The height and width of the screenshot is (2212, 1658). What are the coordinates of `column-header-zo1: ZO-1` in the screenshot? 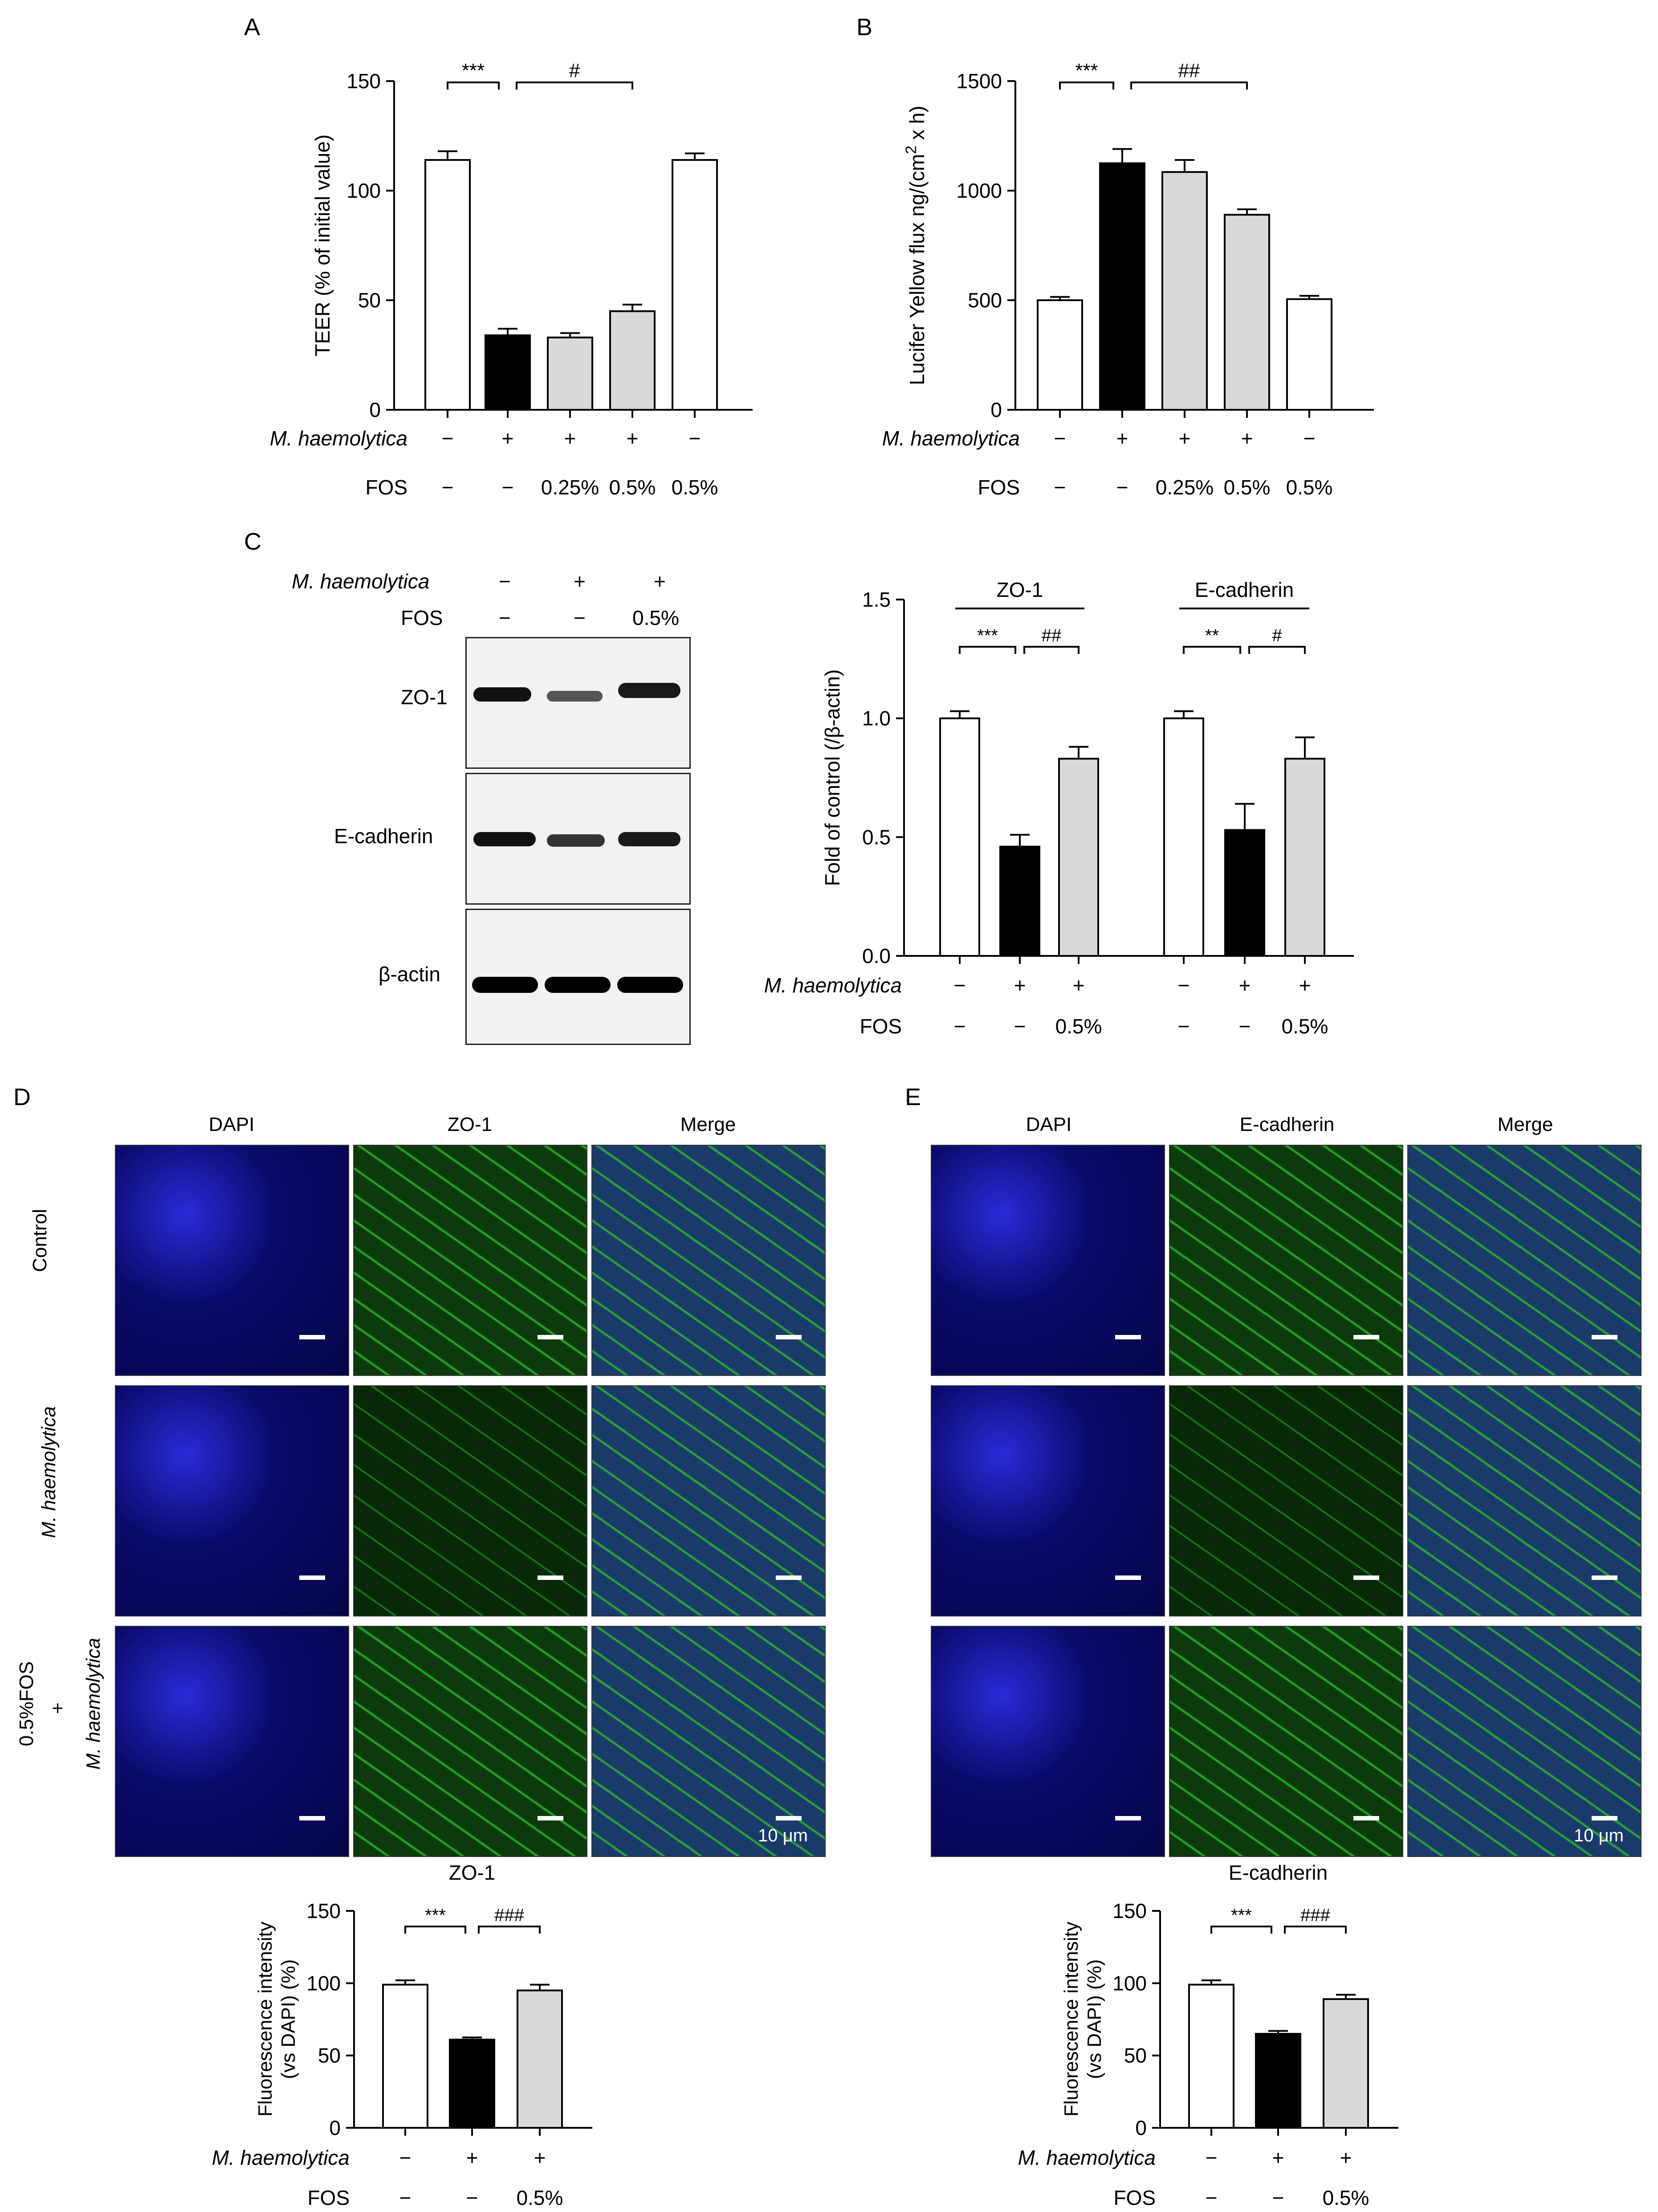 It's located at (470, 1125).